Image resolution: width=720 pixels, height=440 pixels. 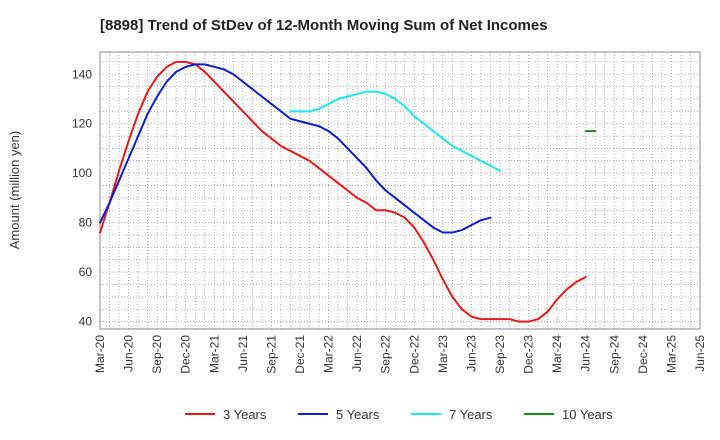 What do you see at coordinates (243, 353) in the screenshot?
I see `x-tick-label: Jun-21` at bounding box center [243, 353].